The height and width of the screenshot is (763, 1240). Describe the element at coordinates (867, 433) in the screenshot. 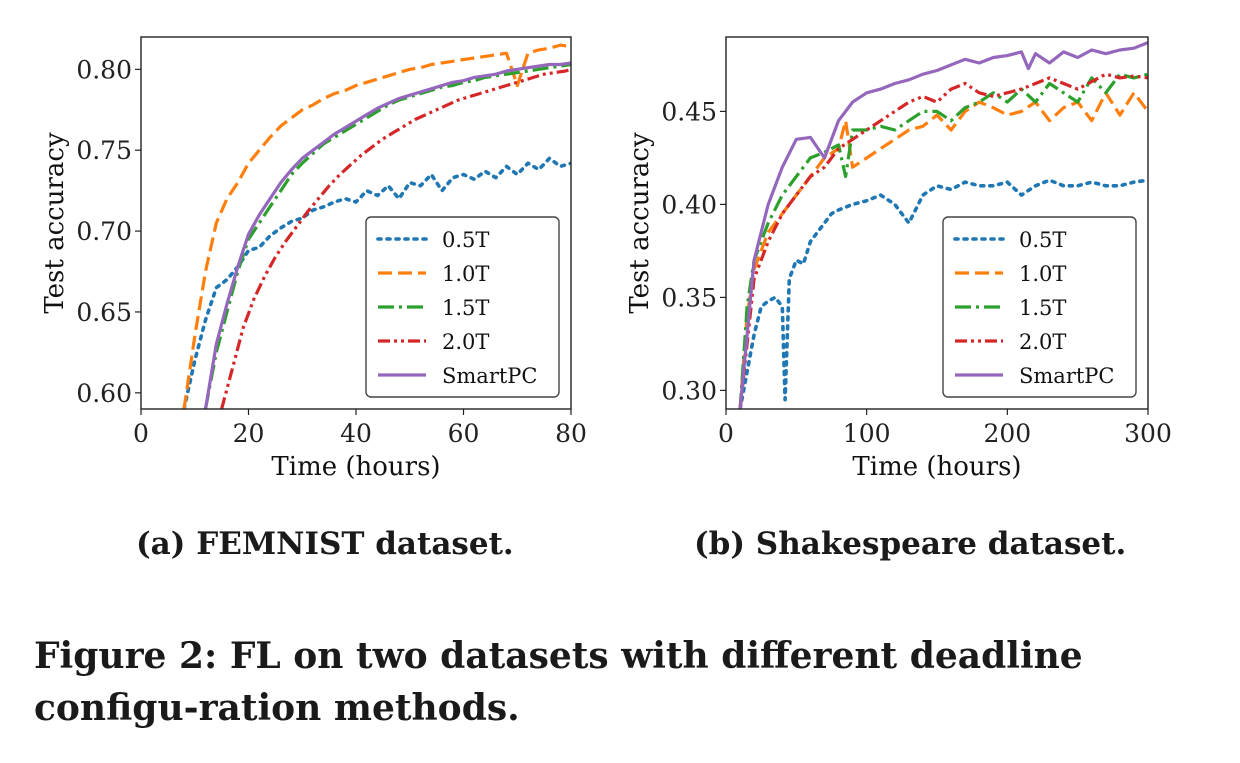

I see `x-tick-label: 100` at that location.